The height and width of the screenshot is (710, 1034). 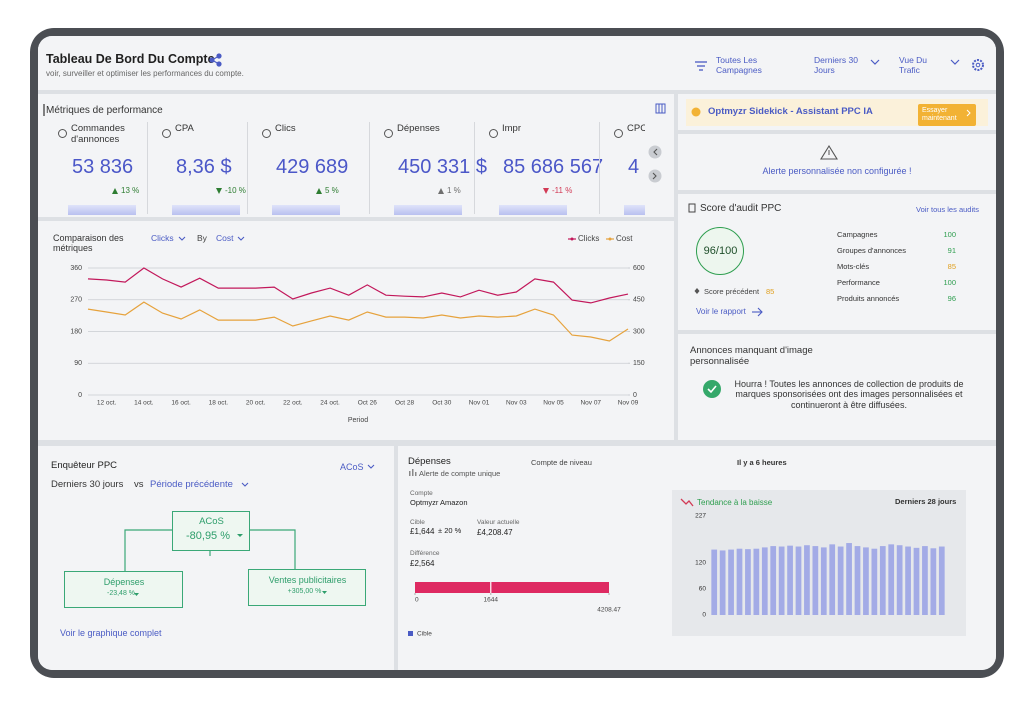 What do you see at coordinates (857, 234) in the screenshot?
I see `audit-item-label: Campagnes` at bounding box center [857, 234].